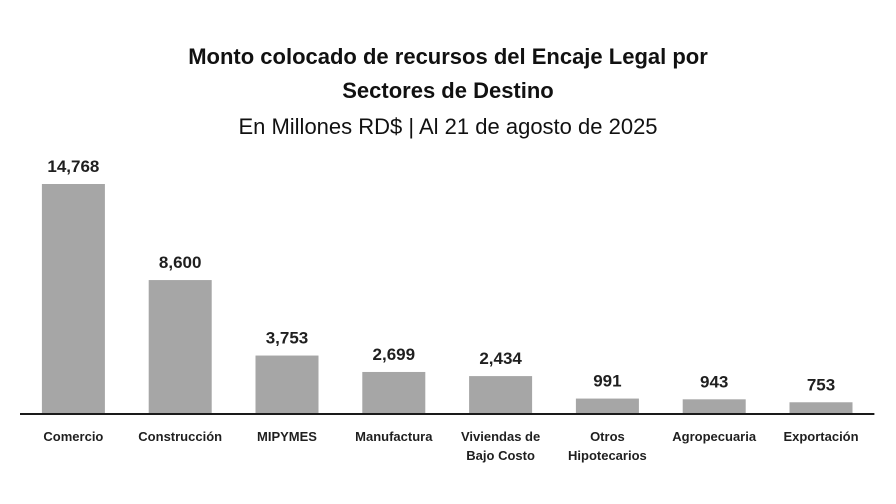  What do you see at coordinates (714, 381) in the screenshot?
I see `data-label: 943` at bounding box center [714, 381].